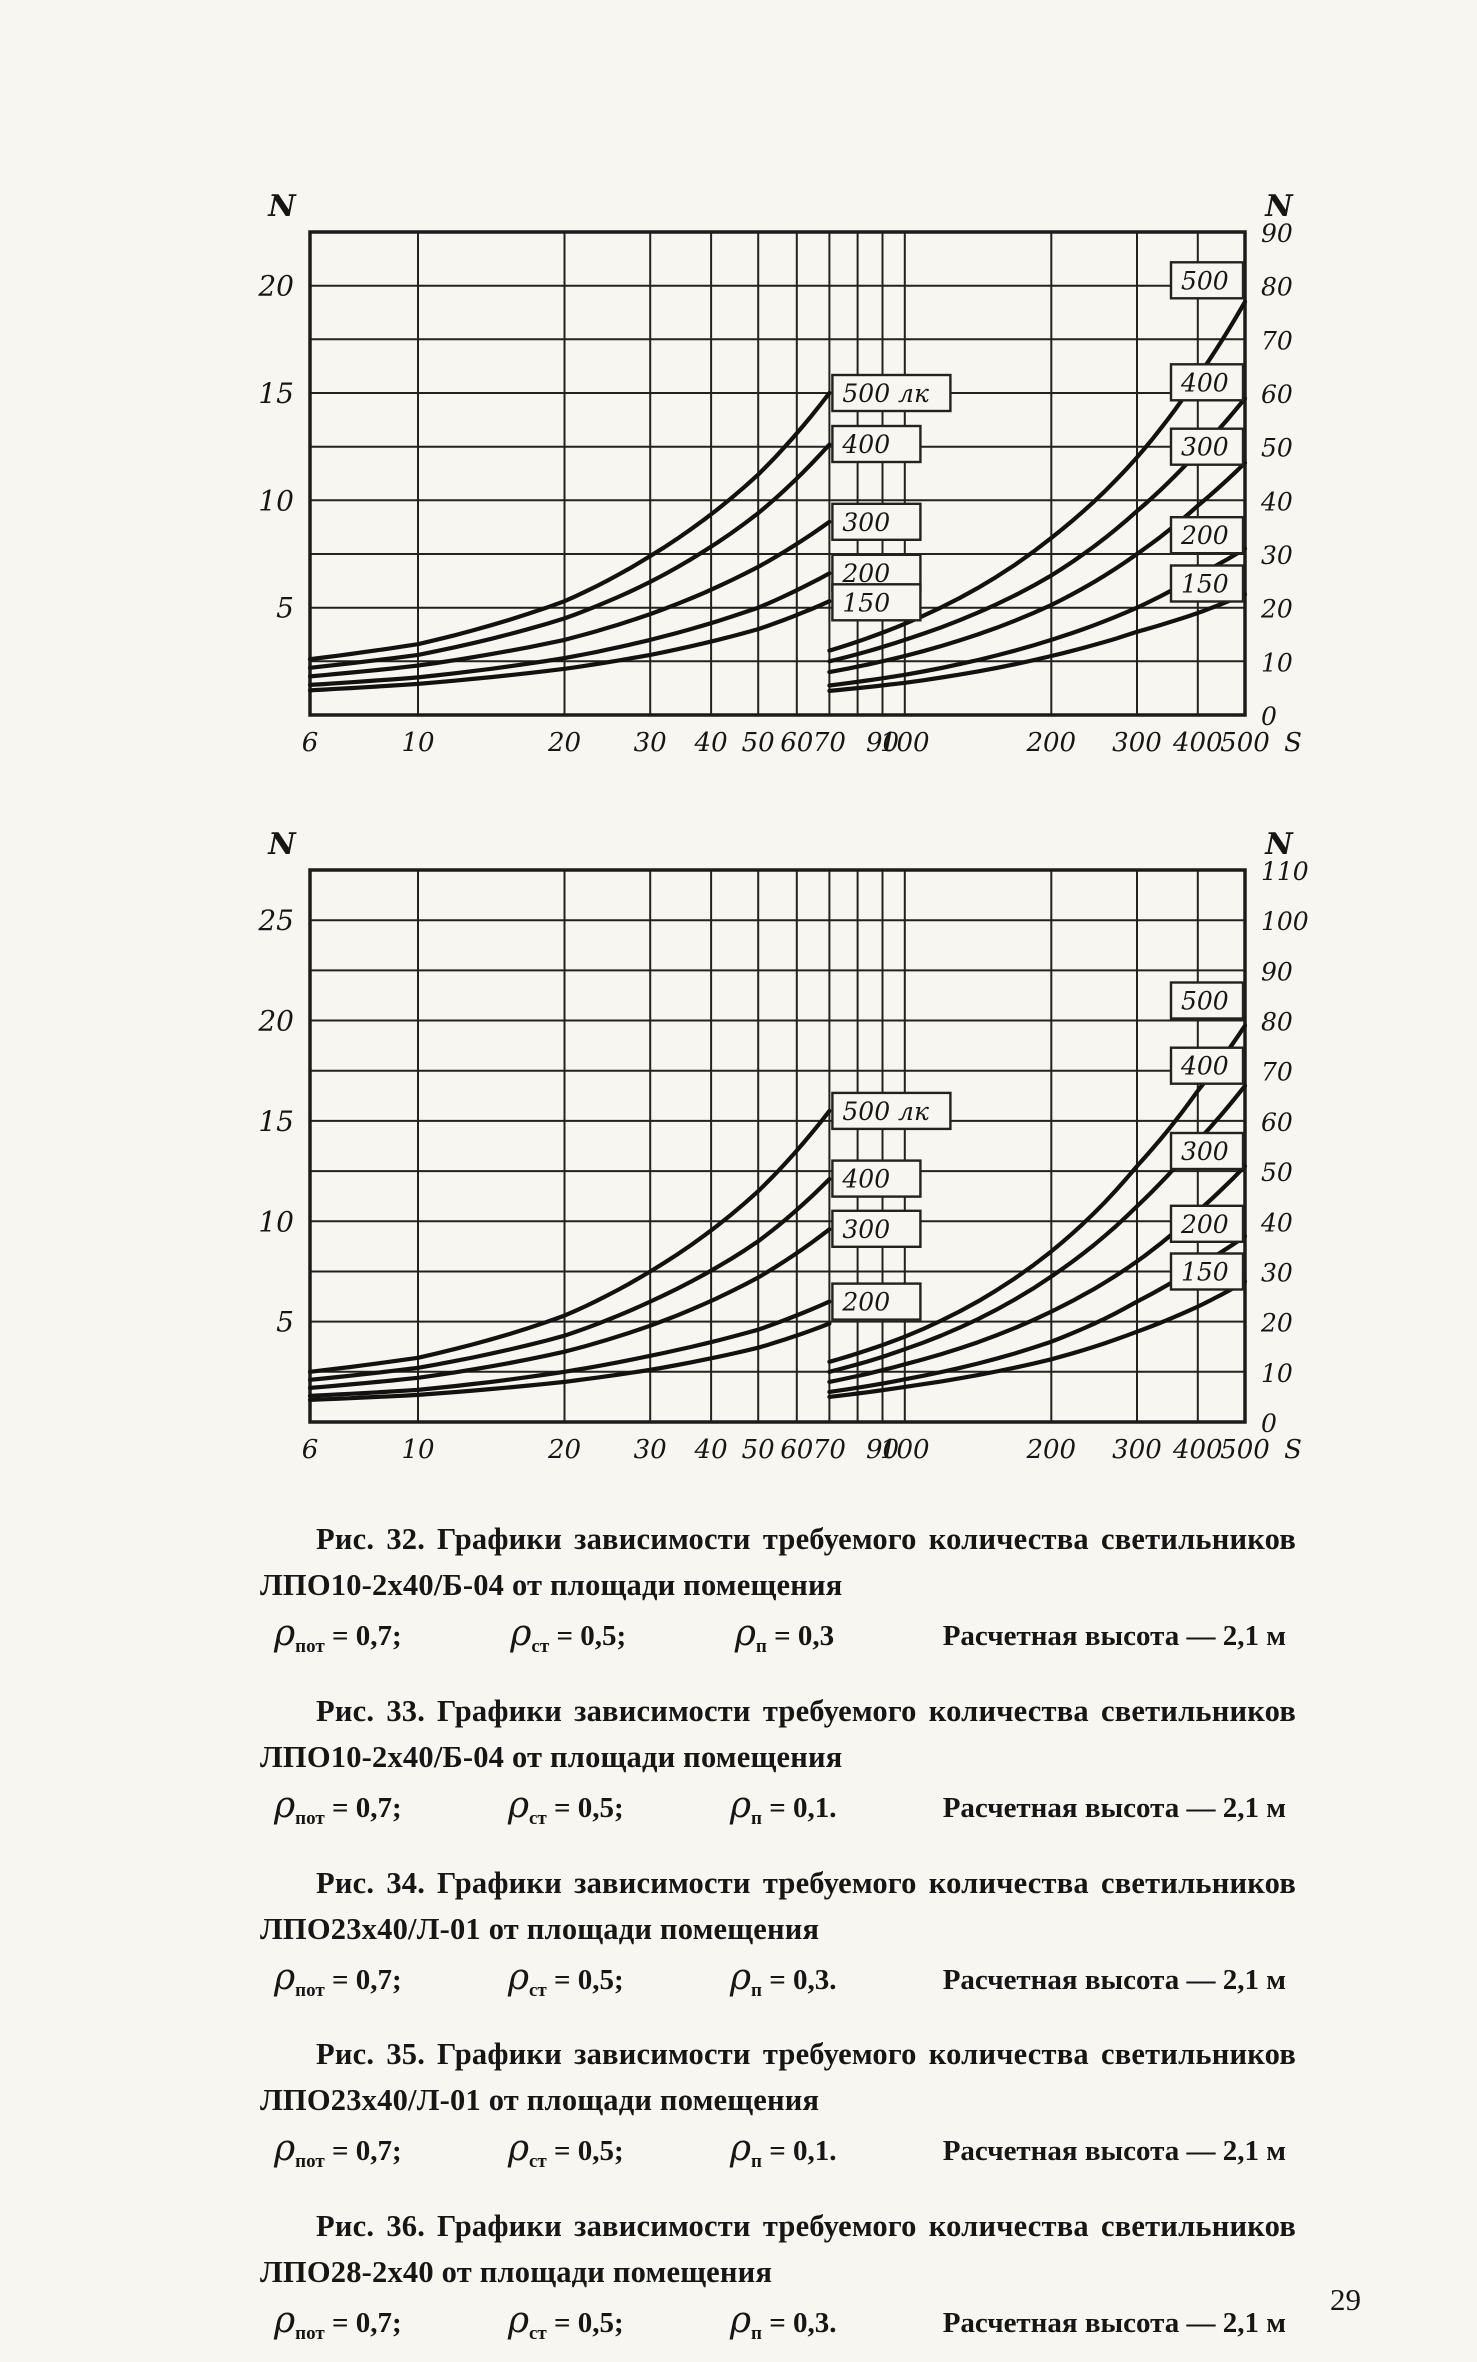  What do you see at coordinates (1277, 662) in the screenshot?
I see `right-axis-tick-label: 10` at bounding box center [1277, 662].